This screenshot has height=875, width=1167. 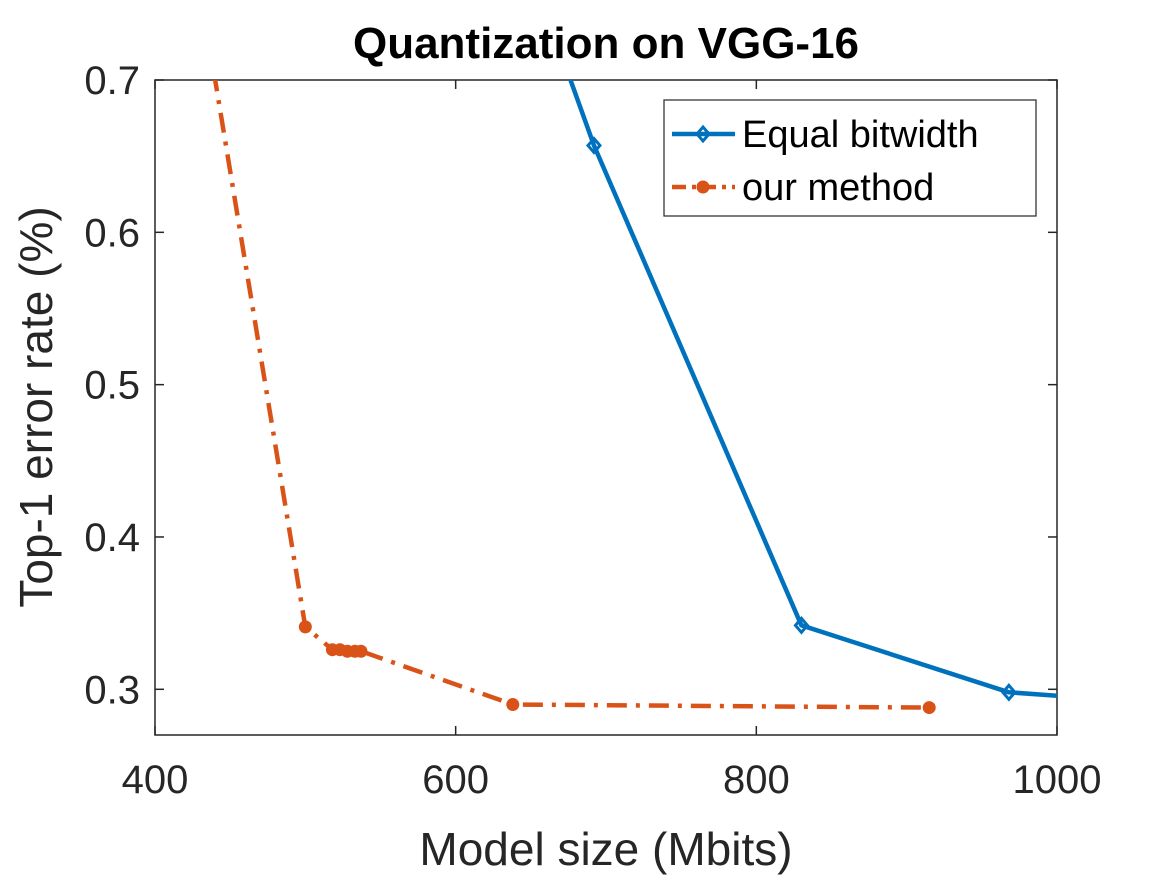 What do you see at coordinates (1057, 780) in the screenshot?
I see `x-tick-label: 1000` at bounding box center [1057, 780].